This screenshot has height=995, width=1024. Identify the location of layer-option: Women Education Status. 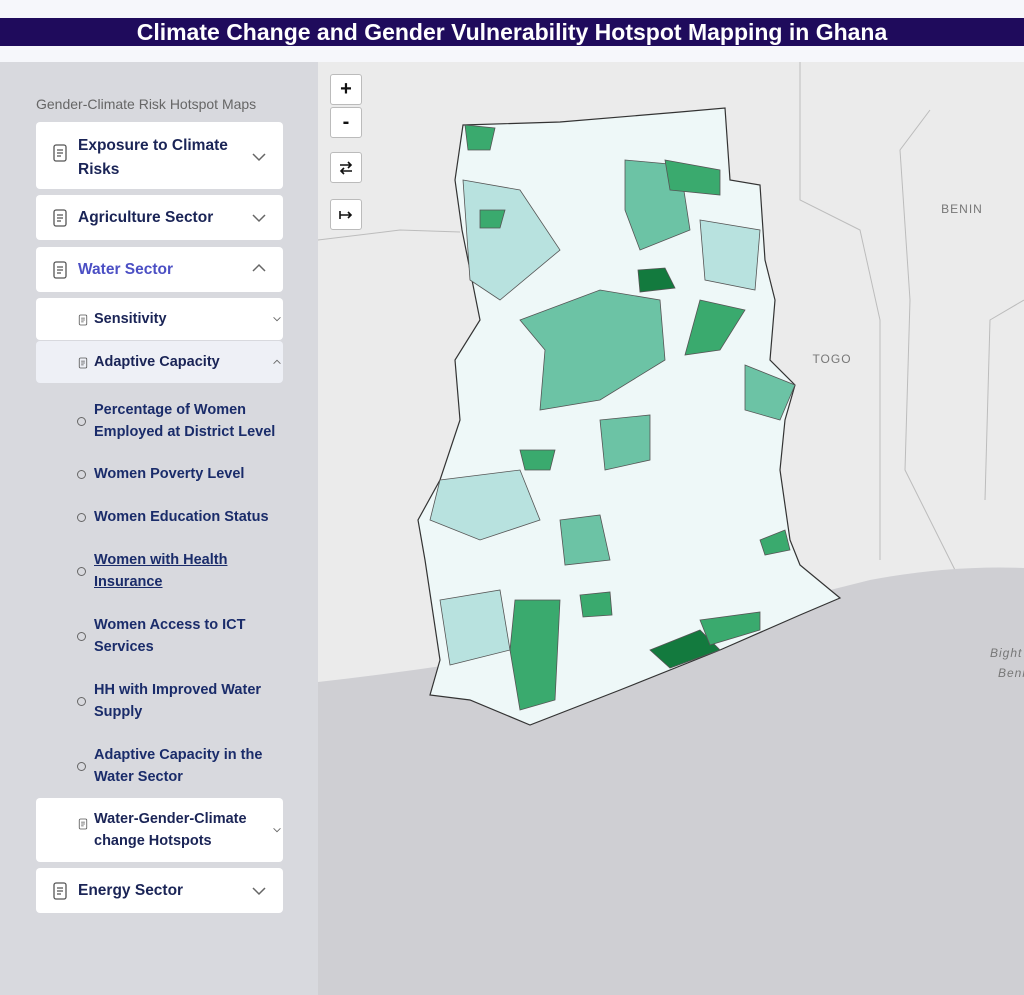
(181, 517).